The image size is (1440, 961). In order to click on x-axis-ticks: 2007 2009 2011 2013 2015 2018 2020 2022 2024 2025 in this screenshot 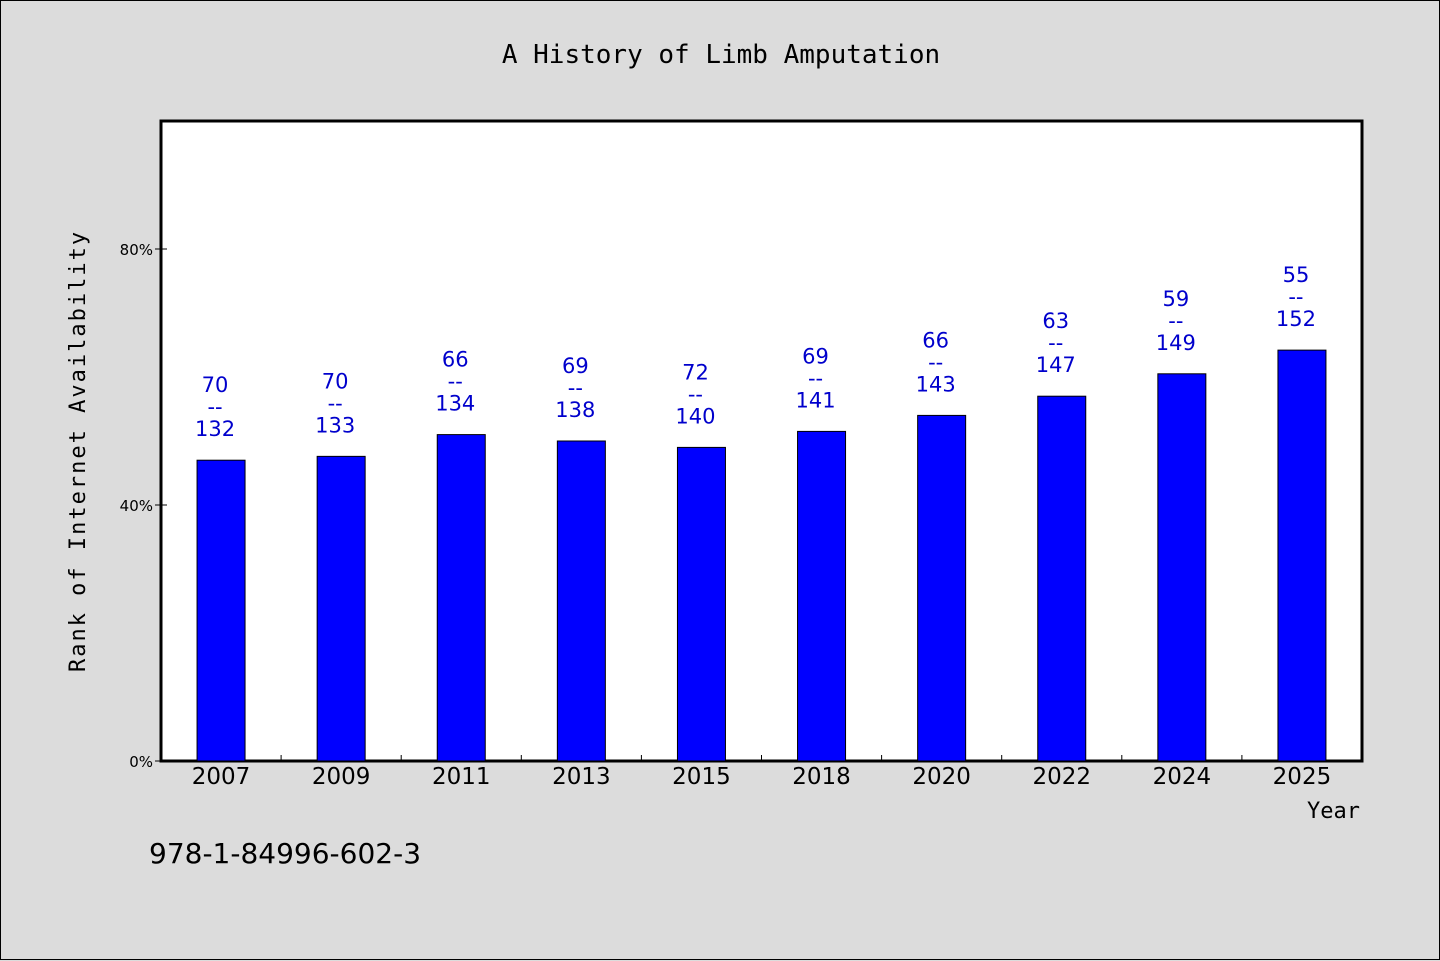, I will do `click(761, 772)`.